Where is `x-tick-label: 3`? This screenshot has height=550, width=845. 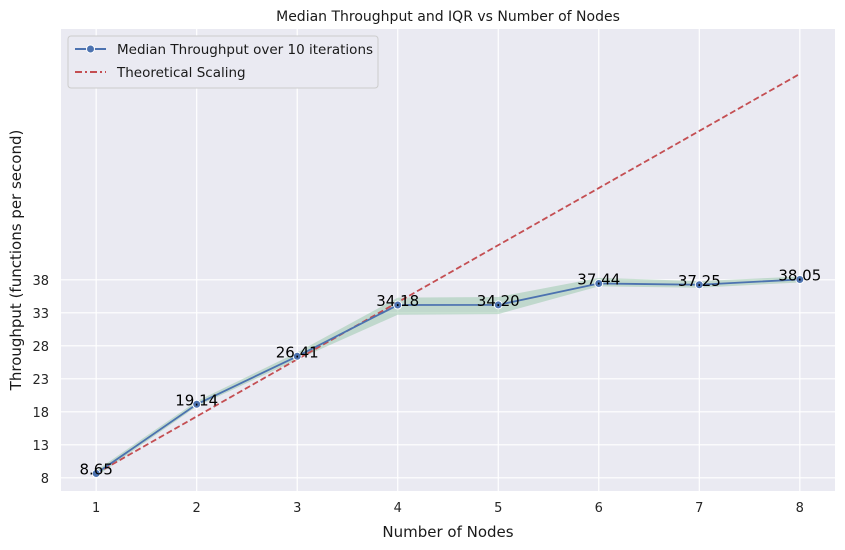 x-tick-label: 3 is located at coordinates (297, 508).